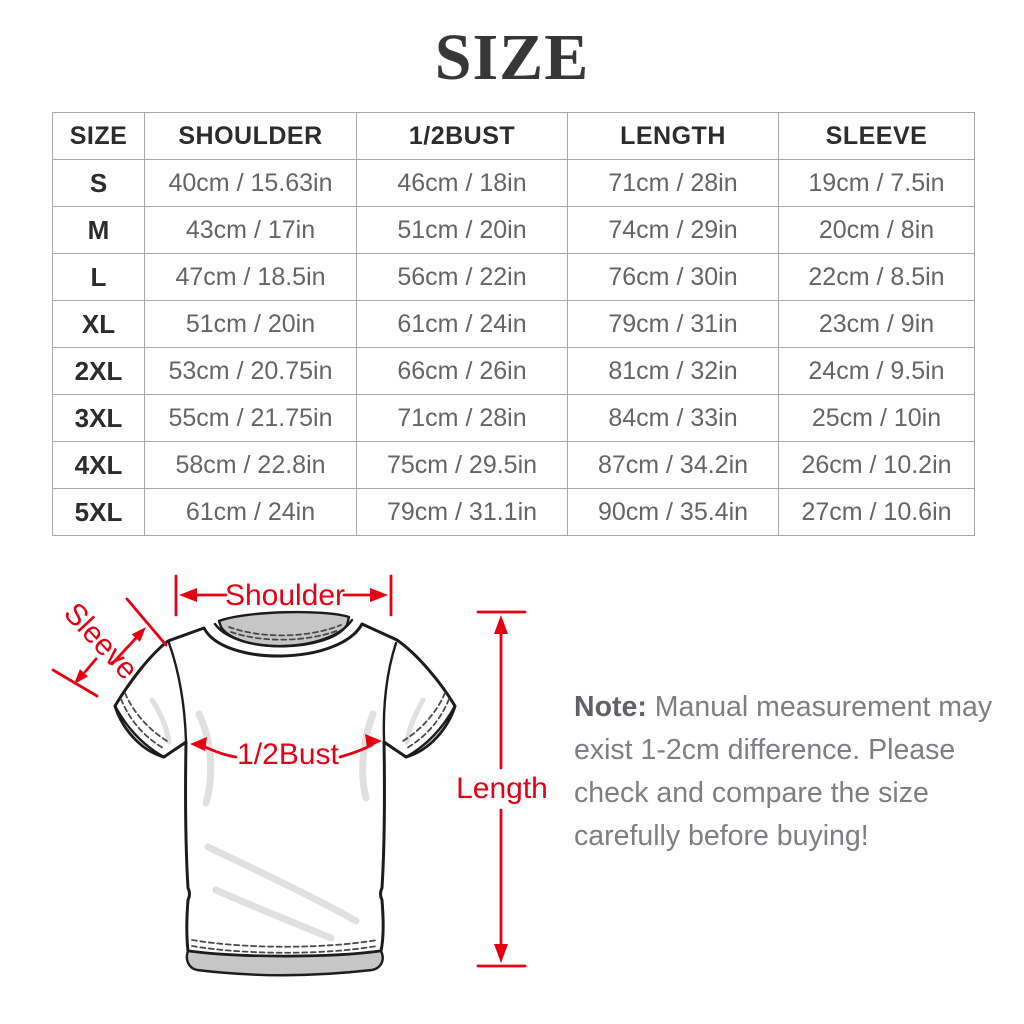  Describe the element at coordinates (462, 277) in the screenshot. I see `cell-bust: 56cm / 22in` at that location.